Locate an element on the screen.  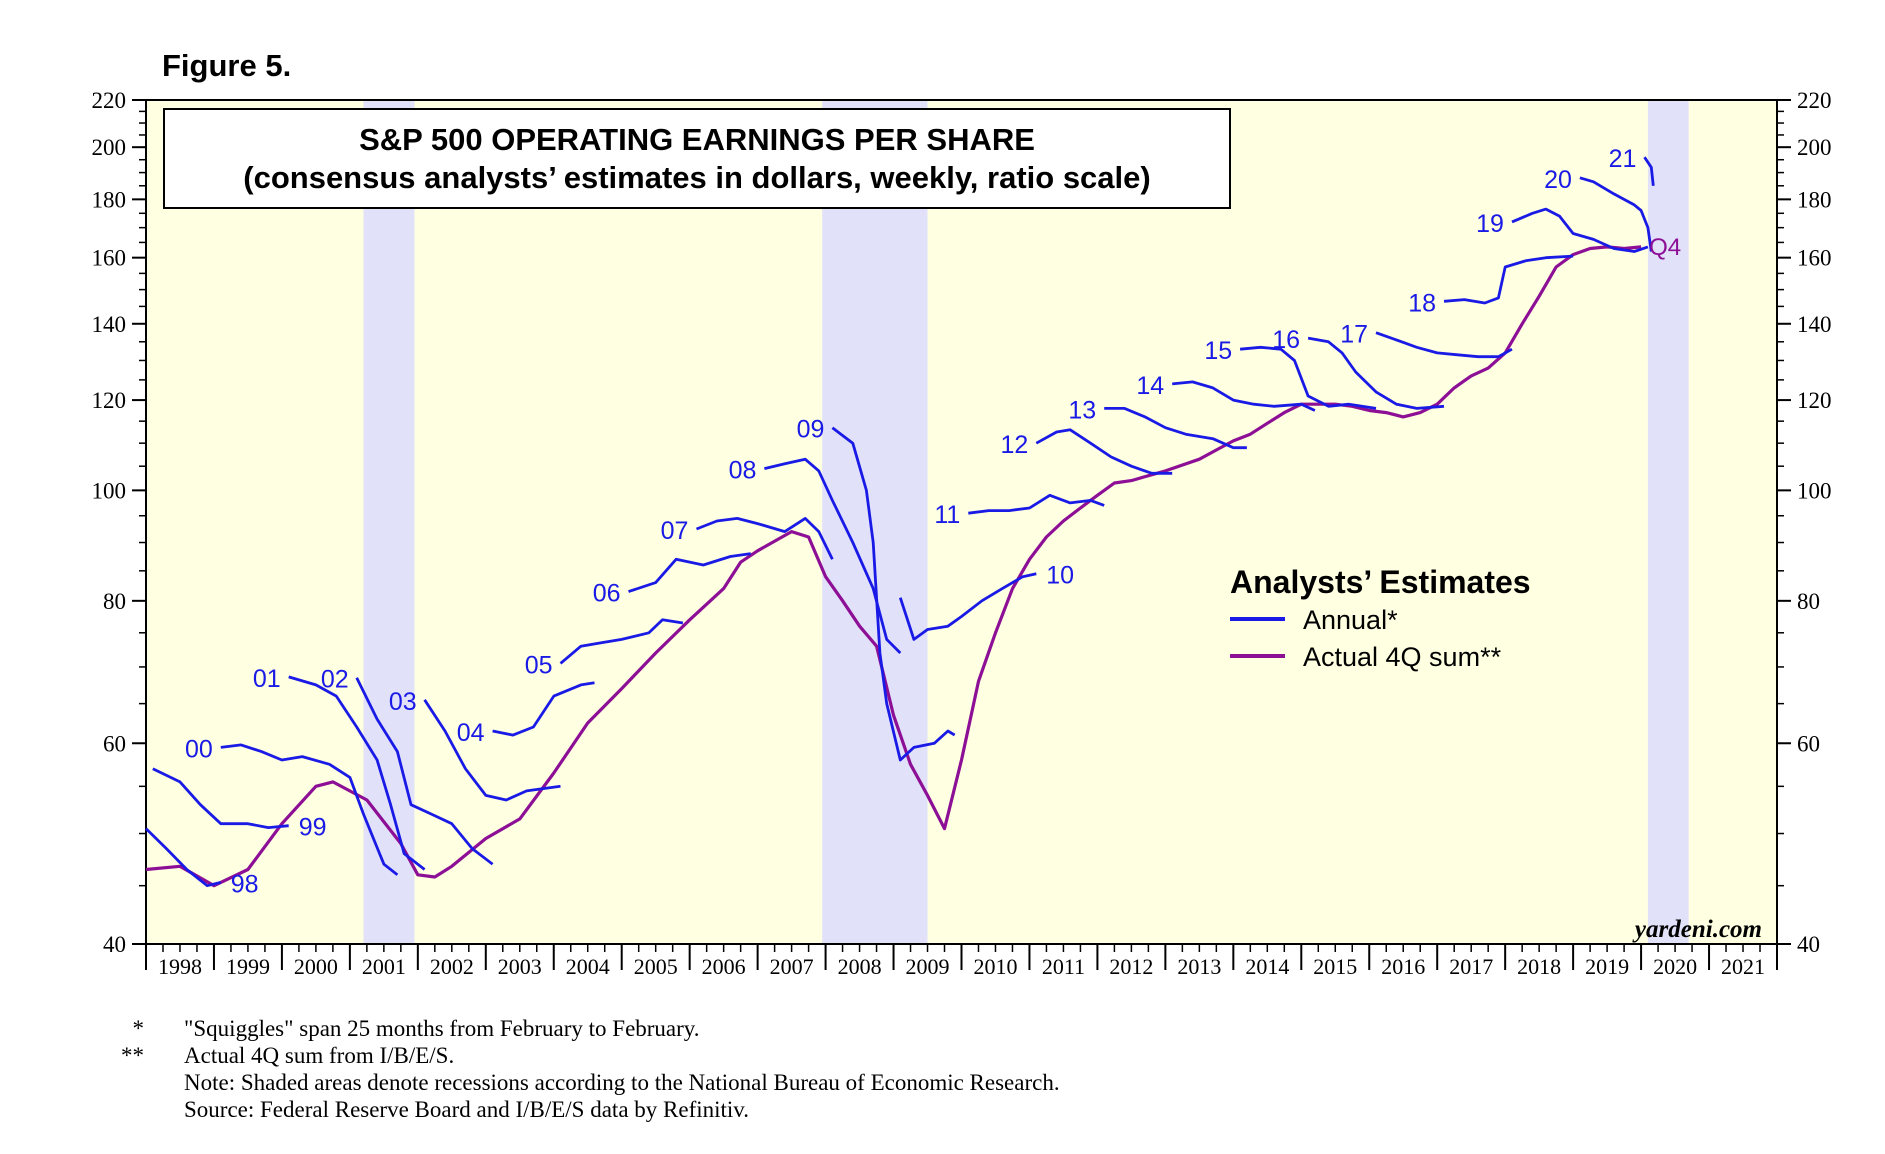
x-tick-label: 1999 is located at coordinates (248, 966).